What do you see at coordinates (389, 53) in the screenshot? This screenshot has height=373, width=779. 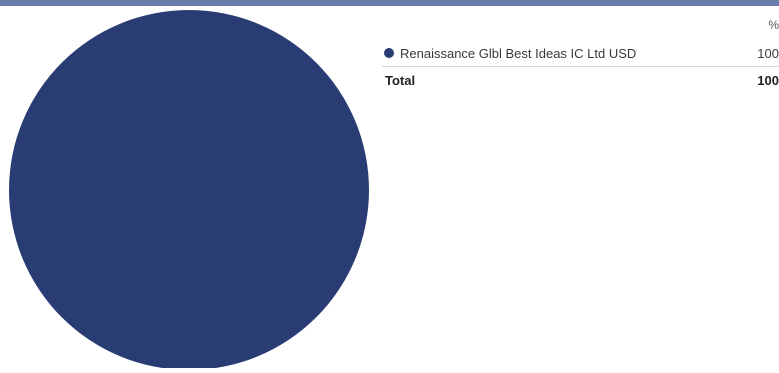 I see `series-color-dot` at bounding box center [389, 53].